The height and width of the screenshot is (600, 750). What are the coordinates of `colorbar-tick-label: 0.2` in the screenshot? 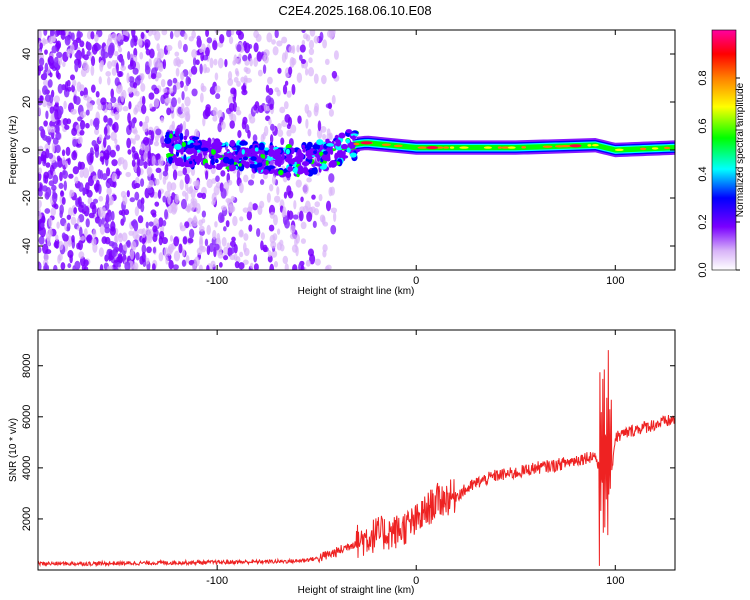 It's located at (703, 221).